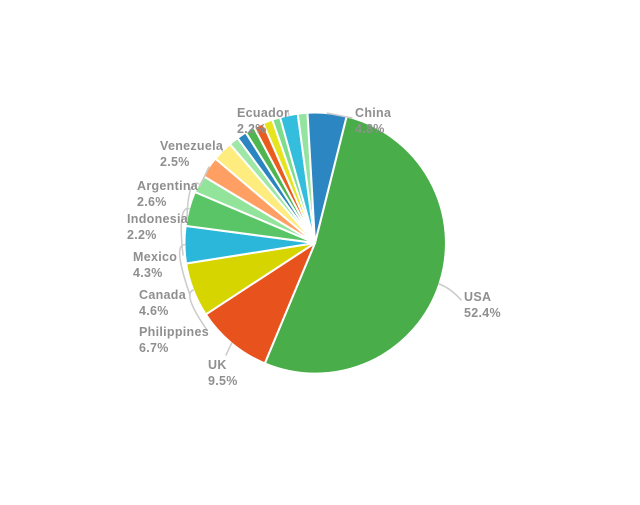 Image resolution: width=640 pixels, height=505 pixels. I want to click on slice-label-value-indonesia: 2.2%, so click(142, 235).